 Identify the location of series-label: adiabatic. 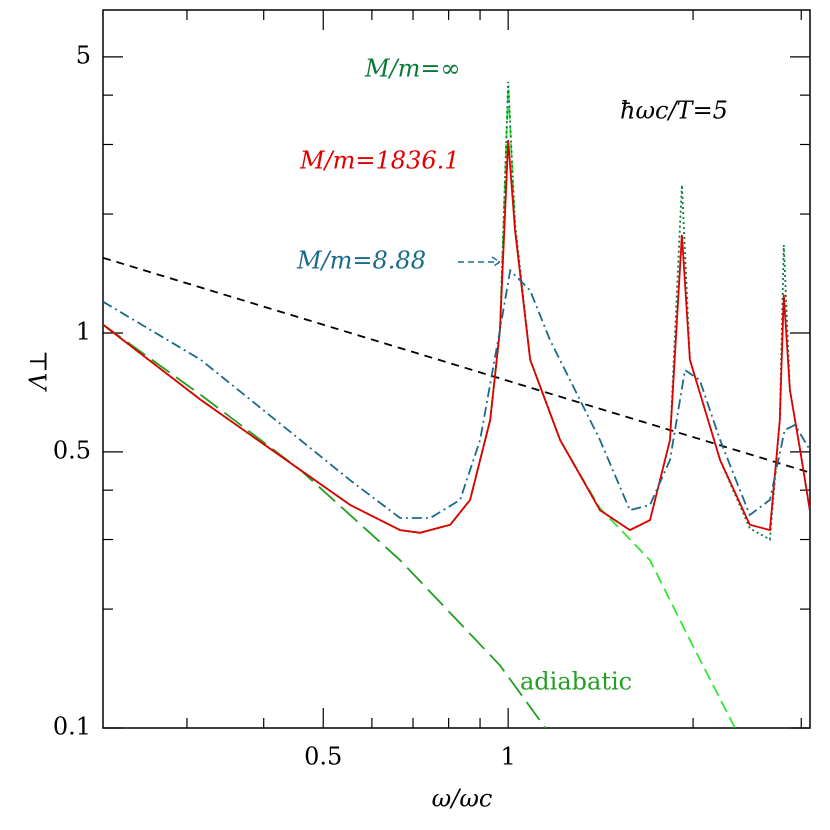
(576, 682).